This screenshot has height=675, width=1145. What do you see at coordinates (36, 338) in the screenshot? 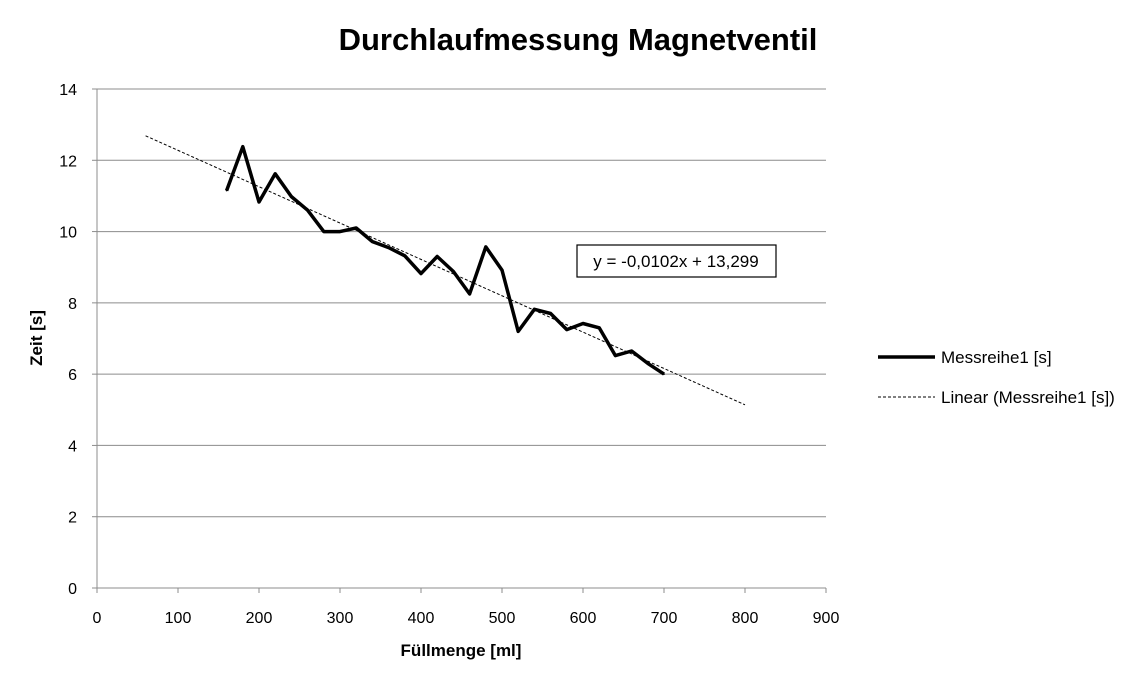
I see `y-axis-label: Zeit [s]` at bounding box center [36, 338].